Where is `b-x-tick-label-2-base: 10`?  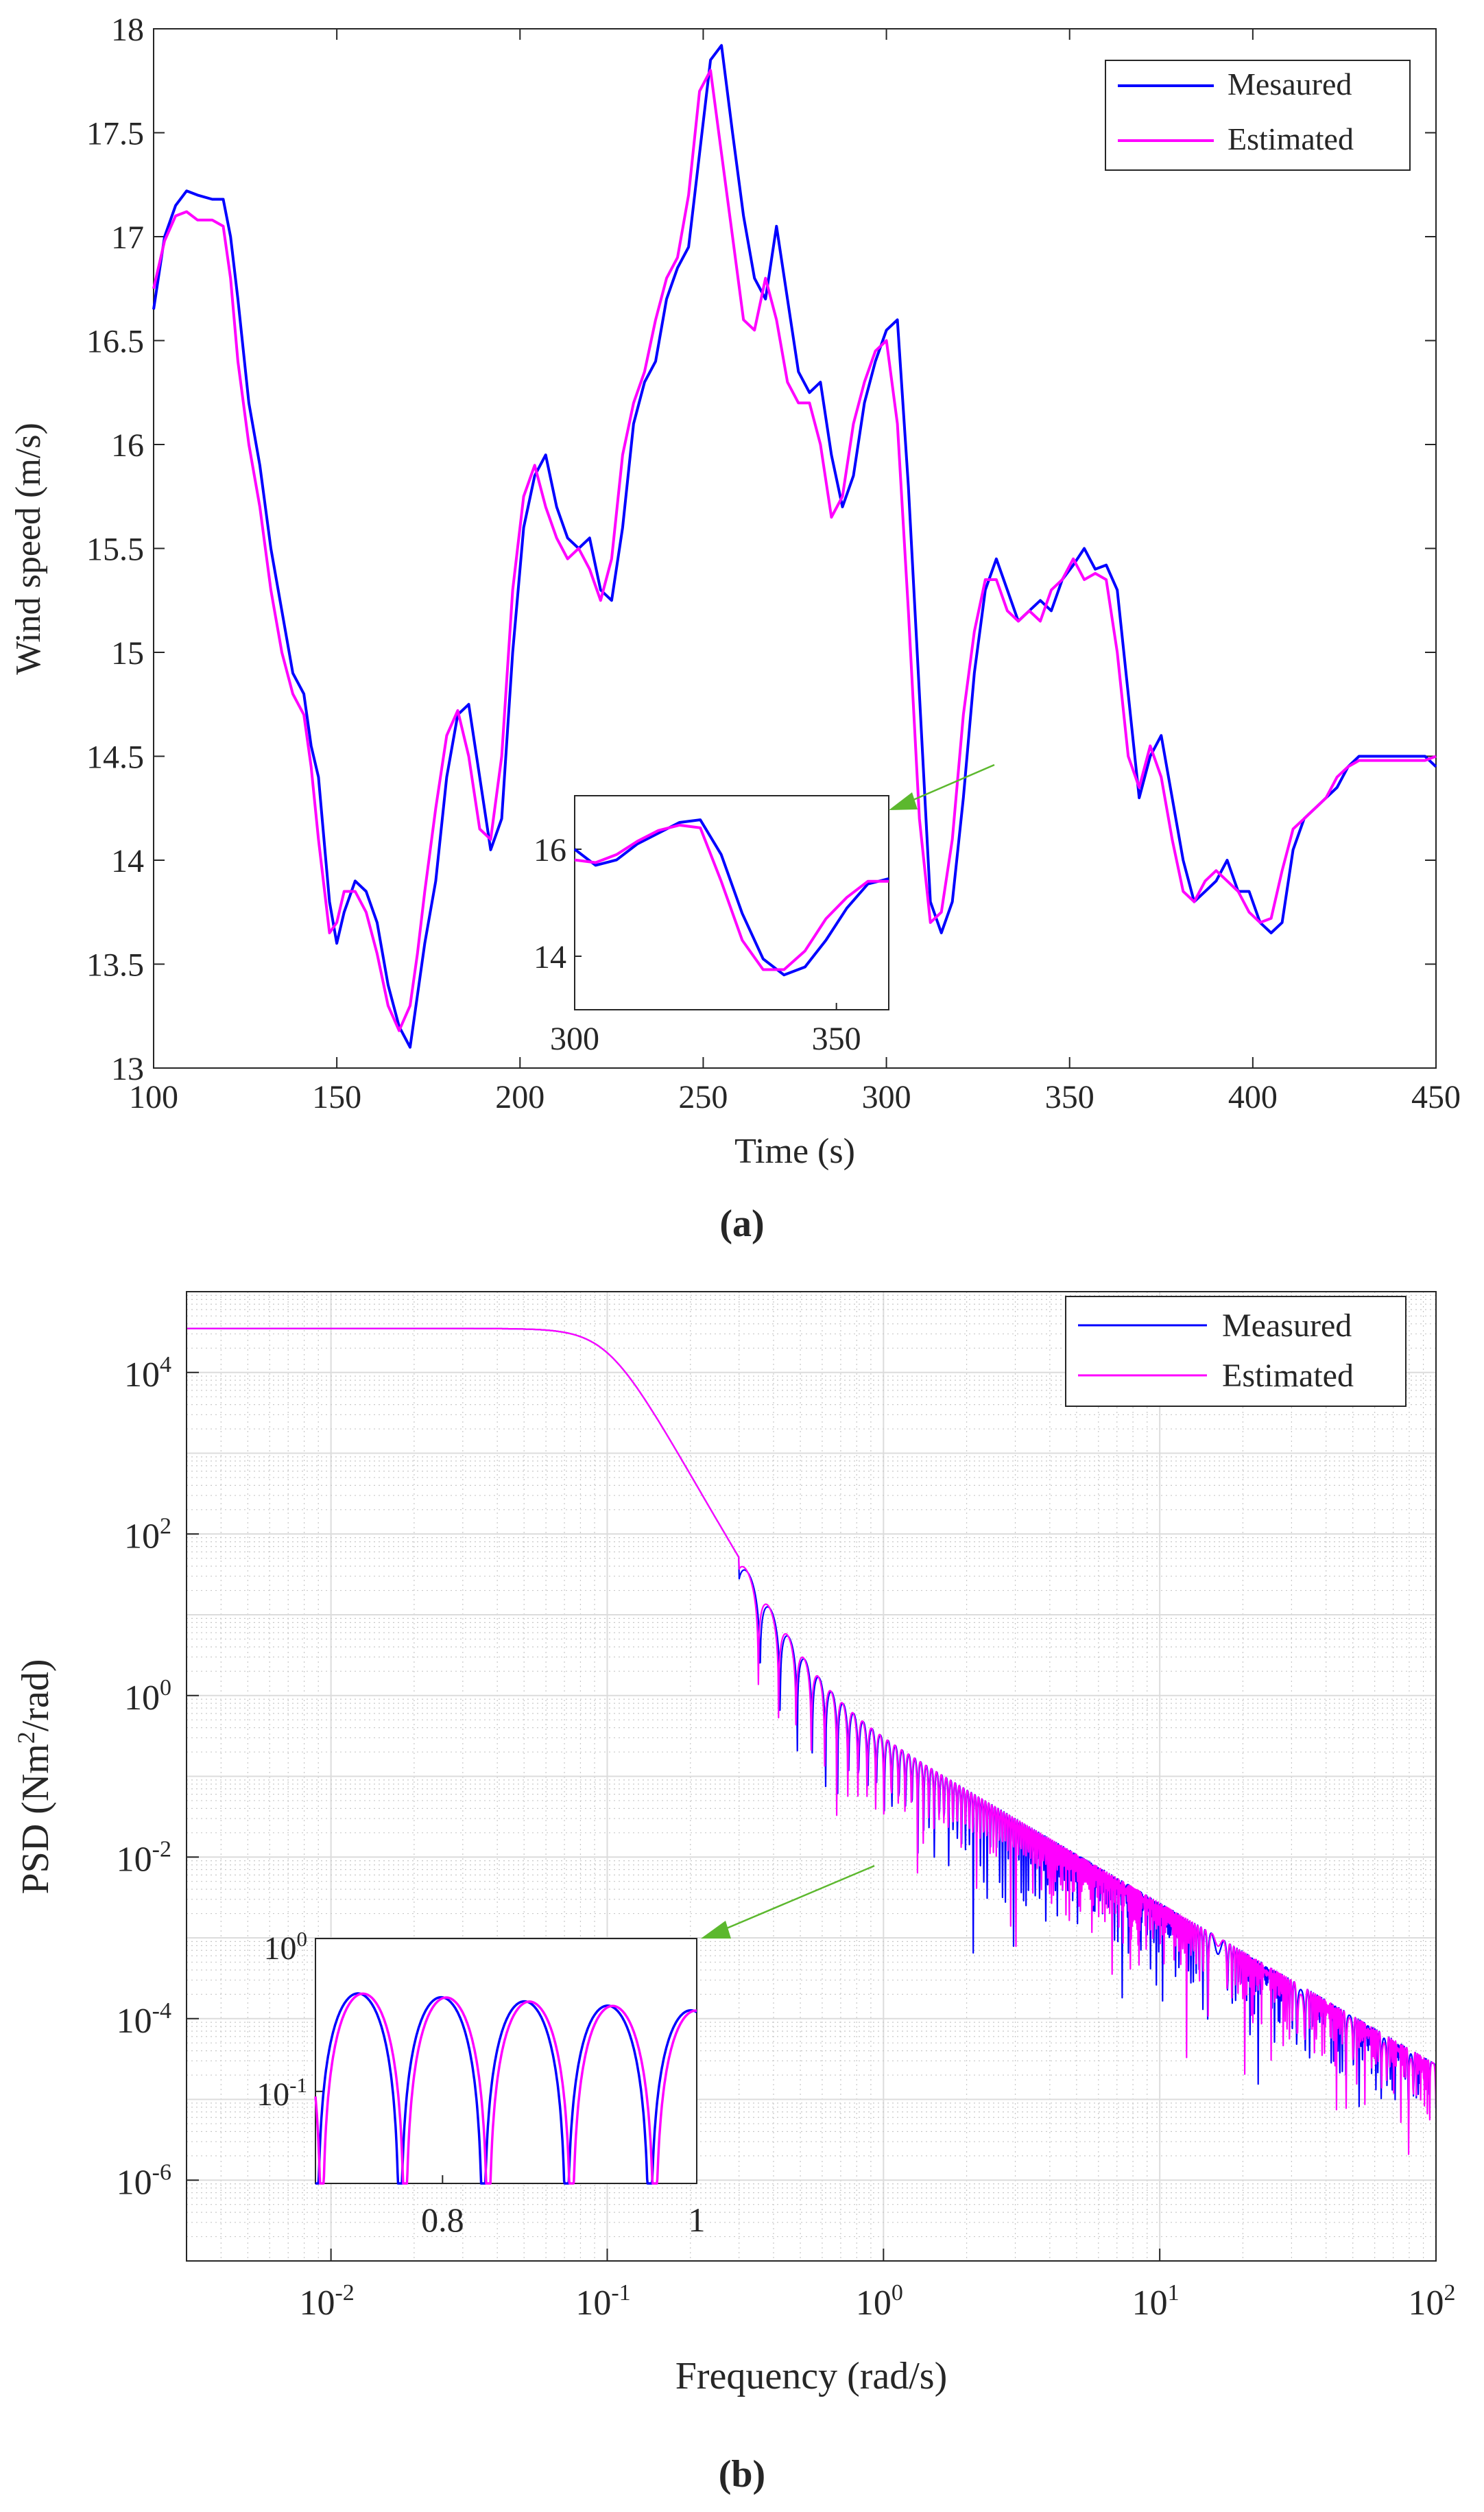
b-x-tick-label-2-base: 10 is located at coordinates (873, 2303).